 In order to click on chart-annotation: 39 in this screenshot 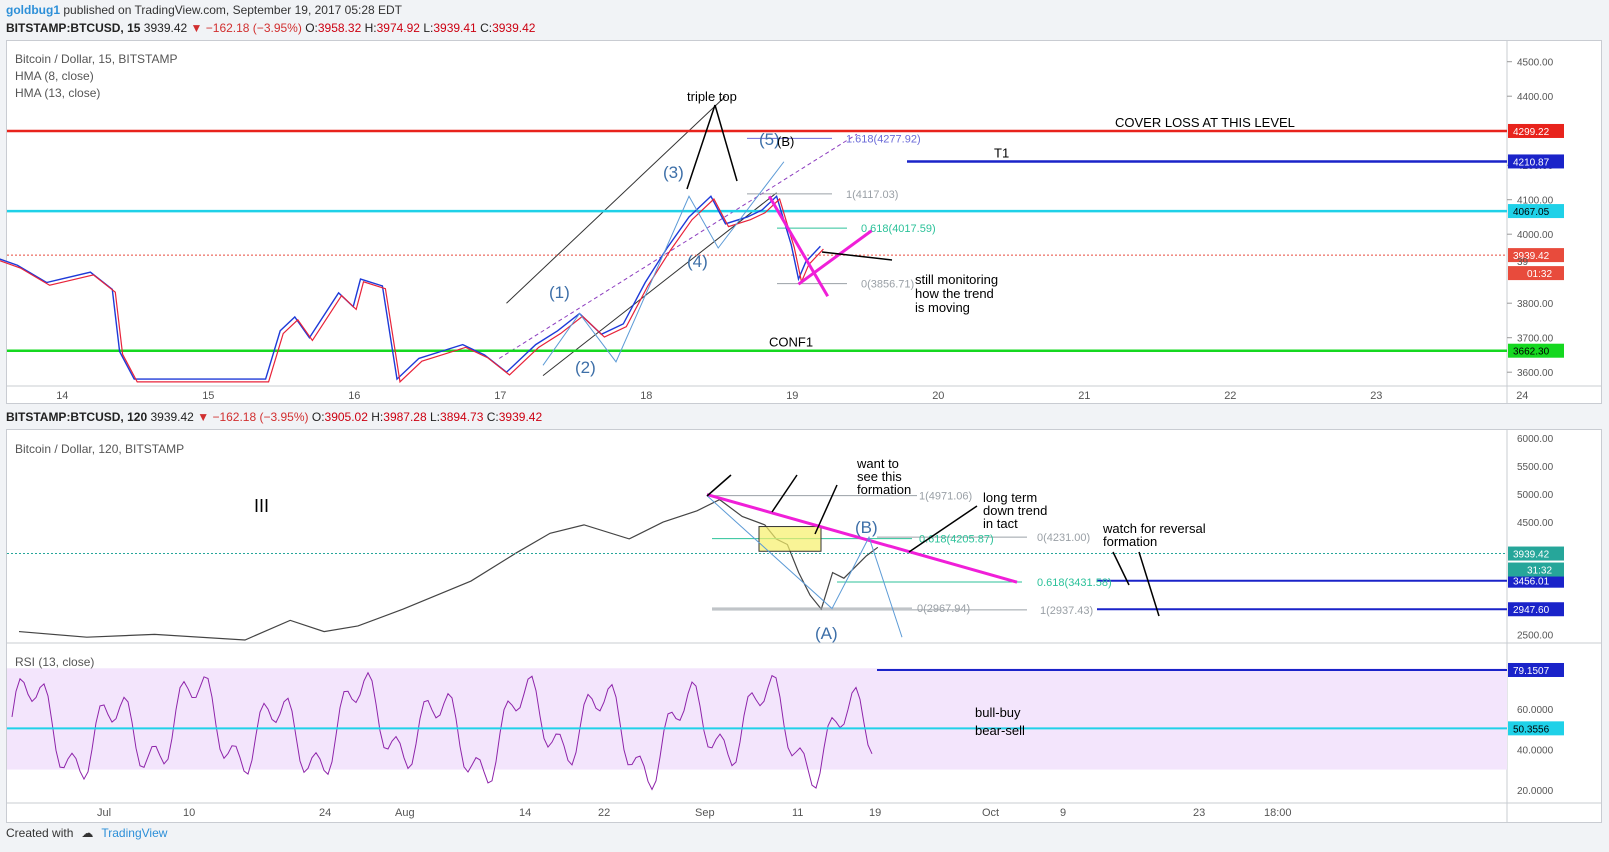, I will do `click(1523, 262)`.